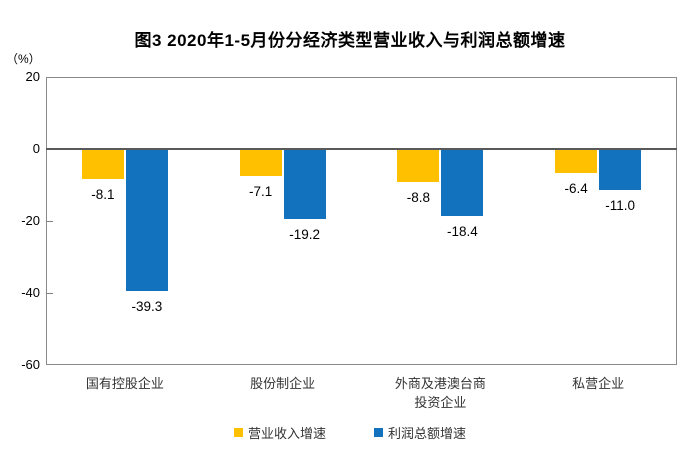 This screenshot has height=458, width=700. What do you see at coordinates (146, 220) in the screenshot?
I see `bar-利润总额增速-国有控股企业` at bounding box center [146, 220].